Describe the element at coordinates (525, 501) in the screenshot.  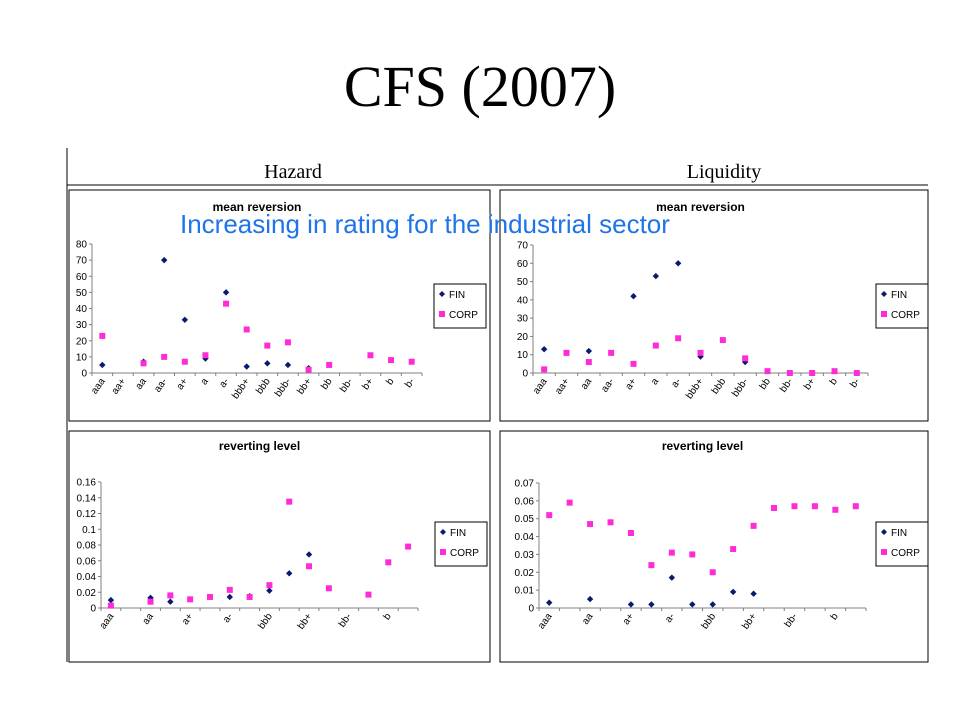
I see `y-tick-label: 0.06` at that location.